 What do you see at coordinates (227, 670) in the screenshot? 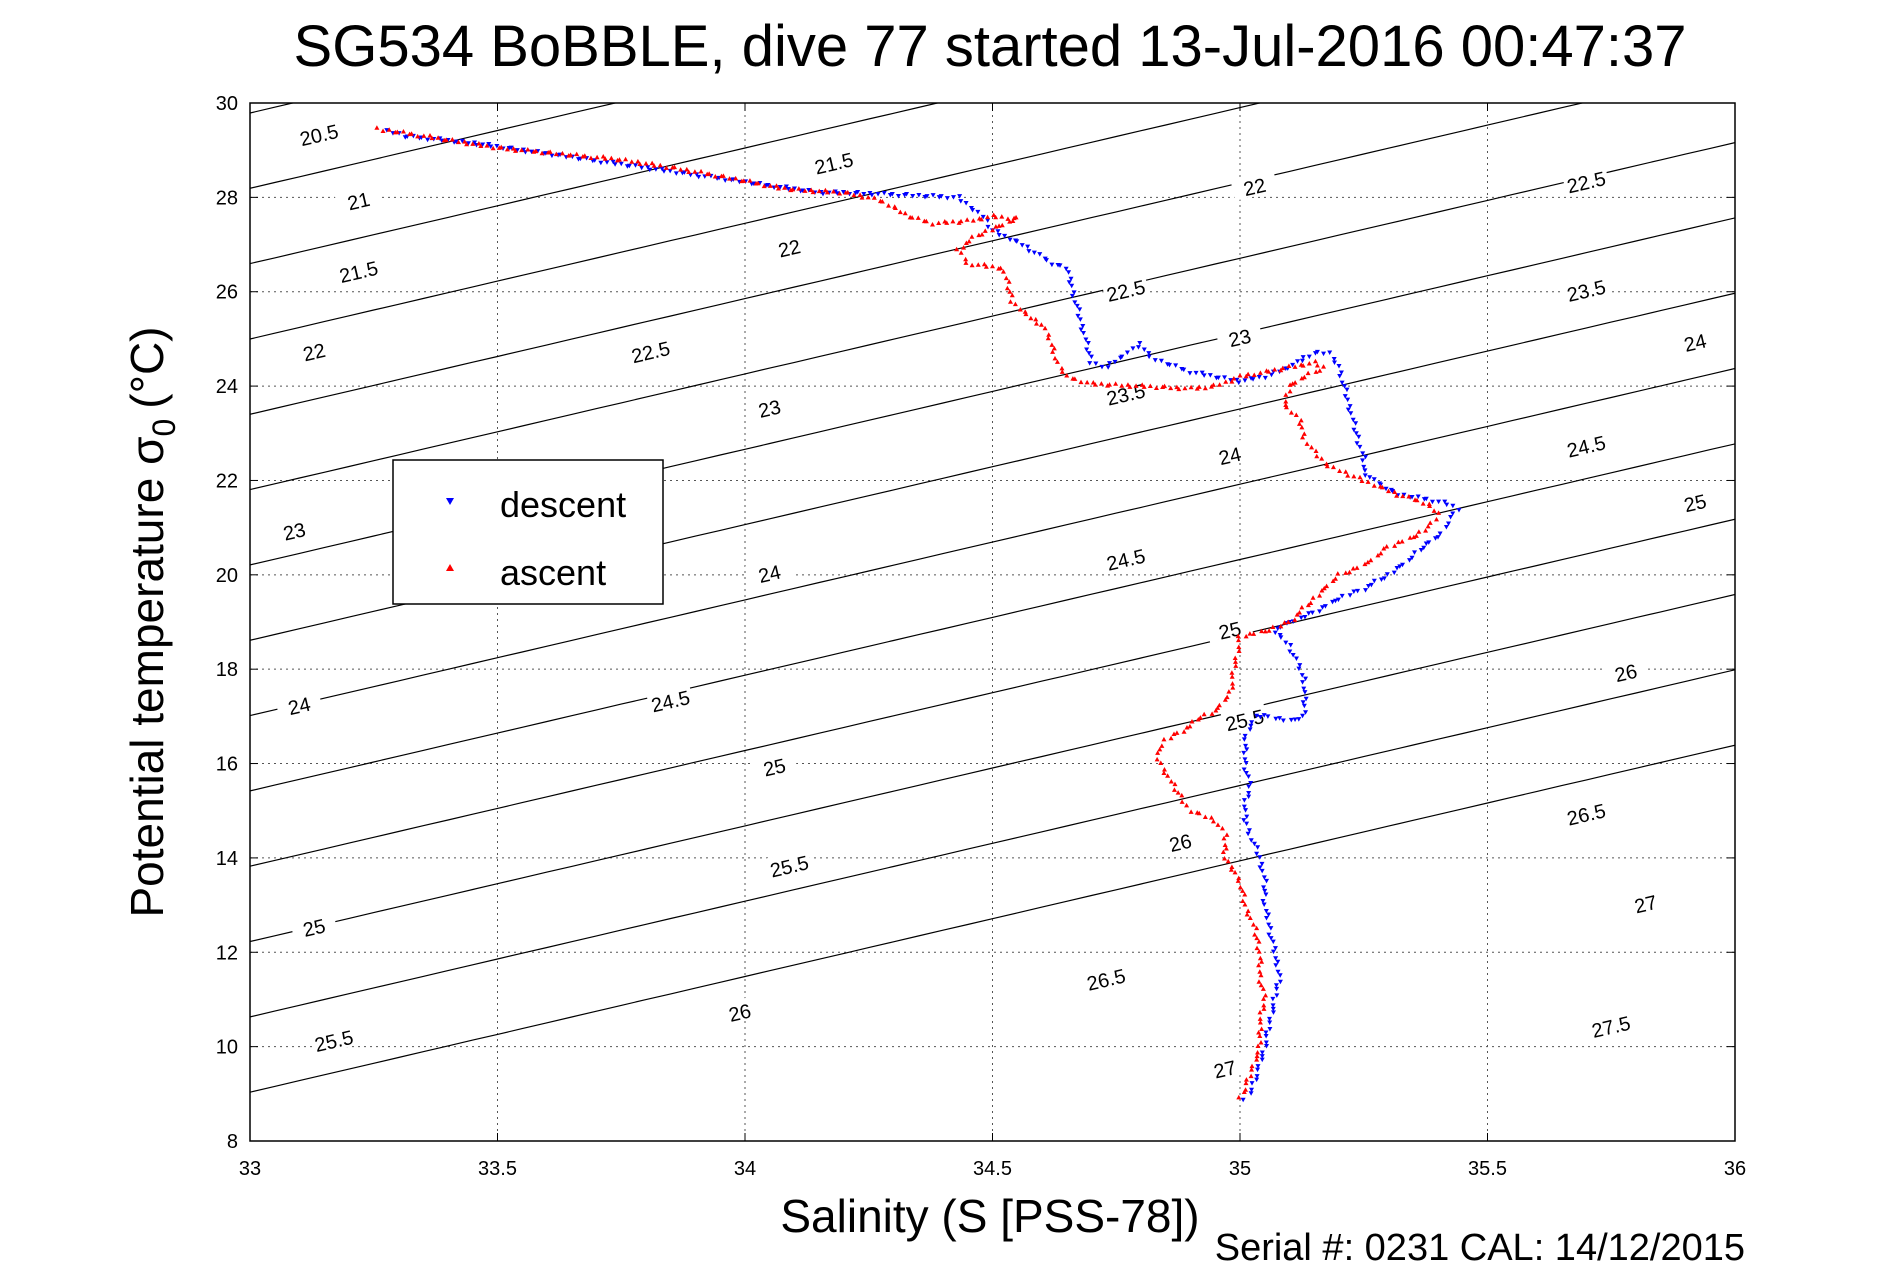
I see `y-tick-label: 18` at bounding box center [227, 670].